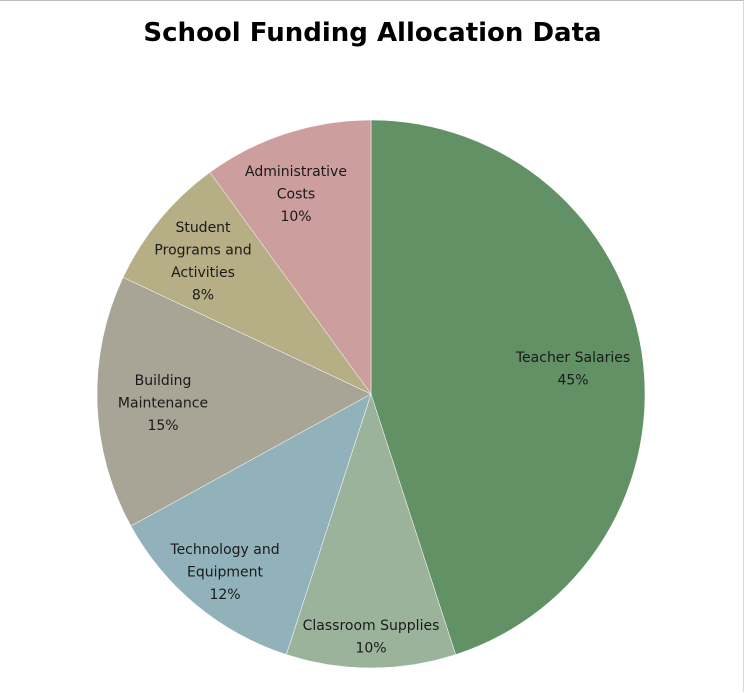 The image size is (745, 693). Describe the element at coordinates (372, 33) in the screenshot. I see `chart-title: School Funding Allocation Data` at that location.